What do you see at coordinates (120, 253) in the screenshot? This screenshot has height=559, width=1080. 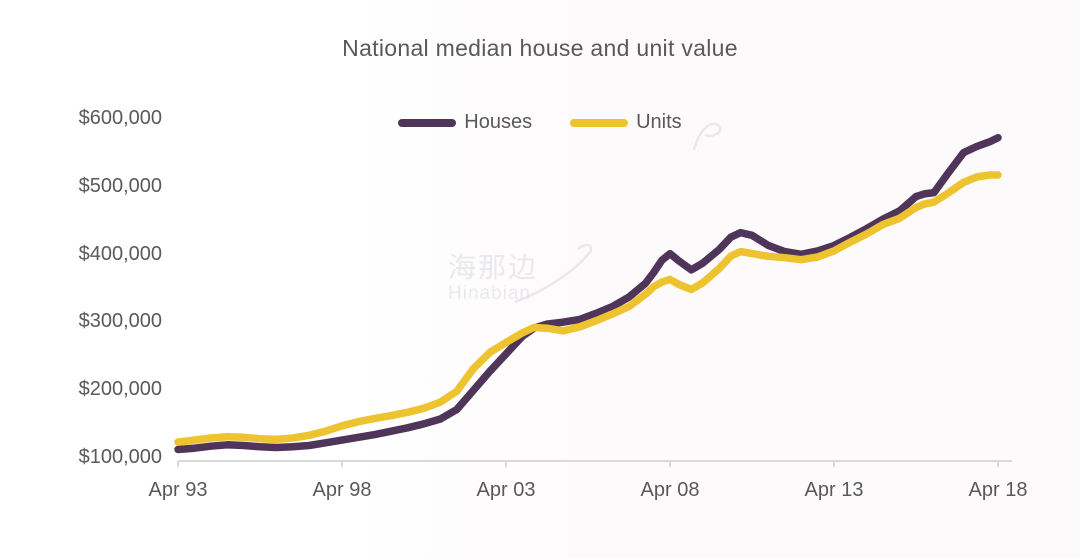 I see `y-tick-label: $400,000` at bounding box center [120, 253].